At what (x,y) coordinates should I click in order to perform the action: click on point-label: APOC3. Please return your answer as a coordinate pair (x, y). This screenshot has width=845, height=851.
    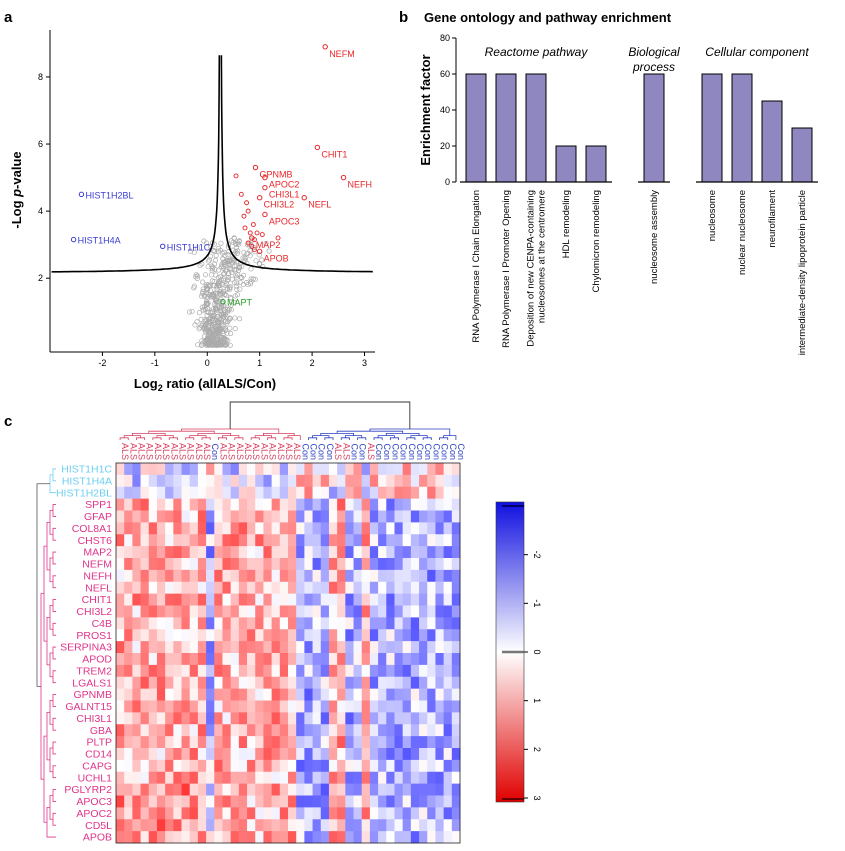
    Looking at the image, I should click on (284, 221).